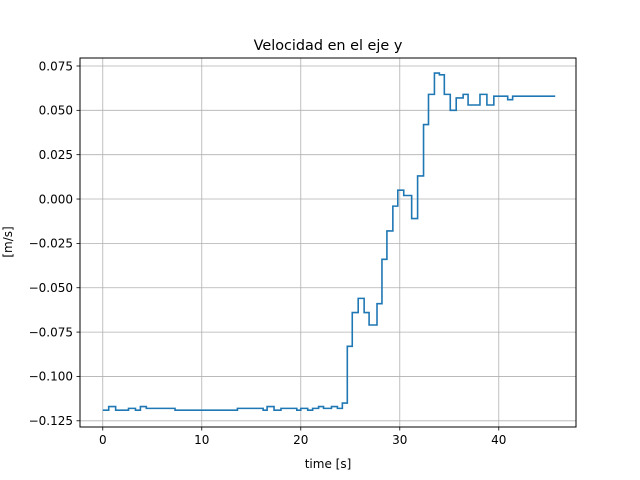  What do you see at coordinates (51, 332) in the screenshot?
I see `y-tick-label: −0.075` at bounding box center [51, 332].